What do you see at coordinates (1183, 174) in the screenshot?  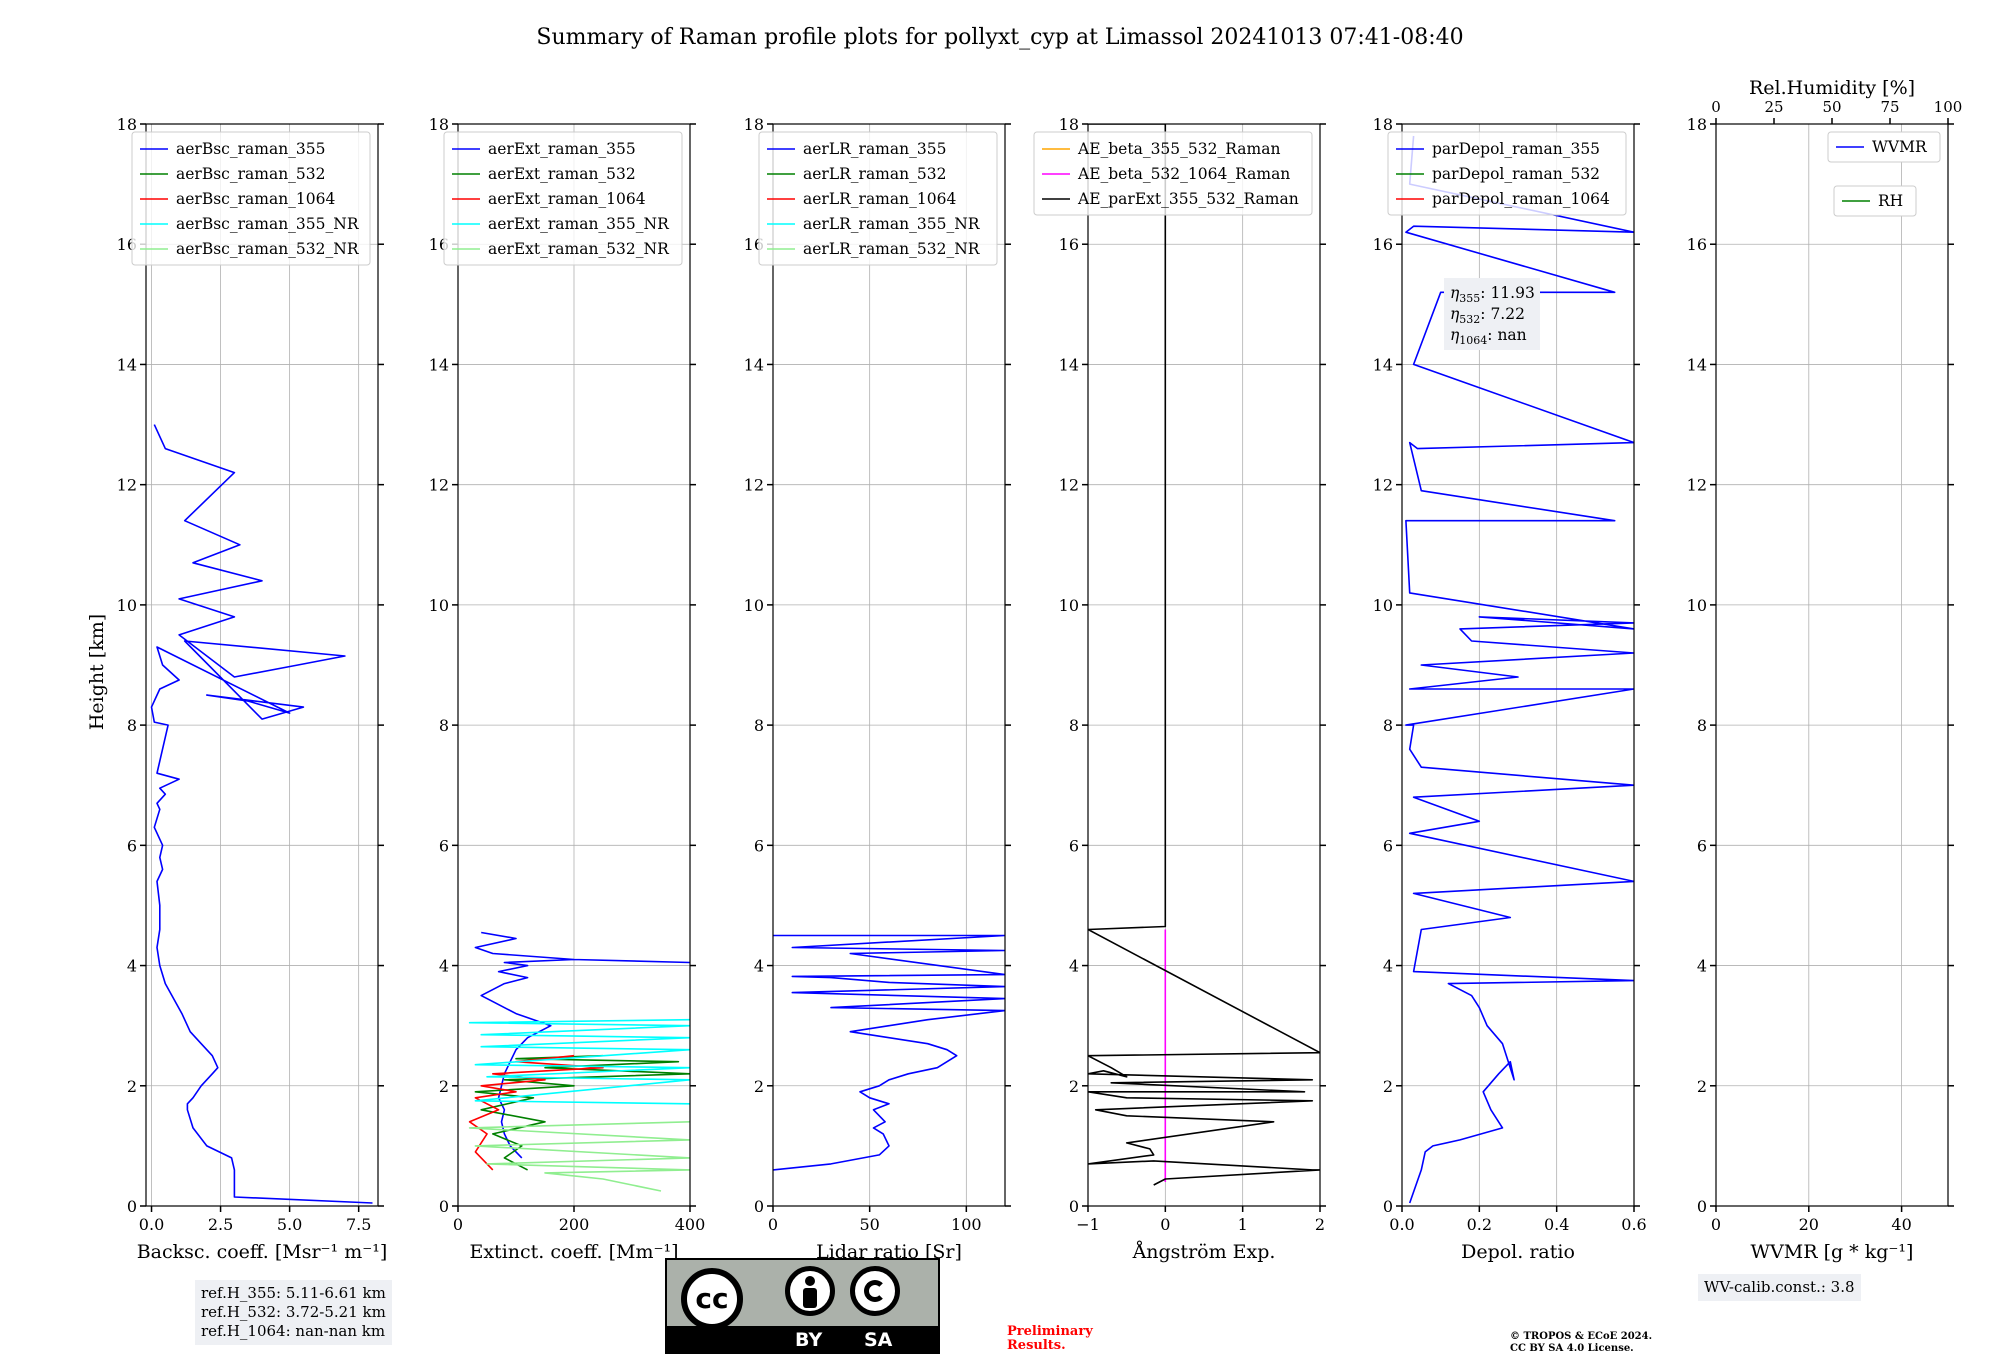 I see `legend-label: AE_beta_532_1064_Raman` at bounding box center [1183, 174].